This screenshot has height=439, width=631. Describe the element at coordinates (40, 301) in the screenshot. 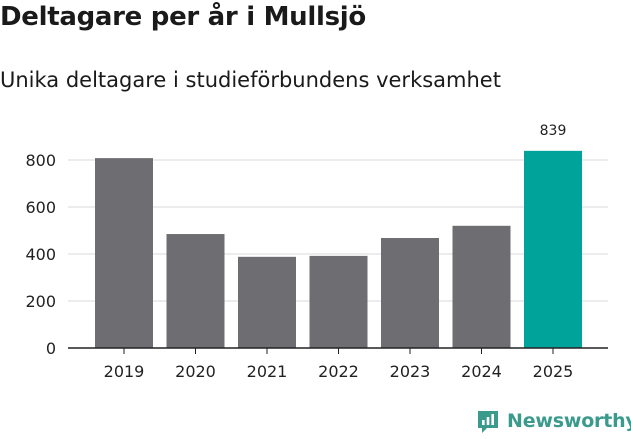

I see `y-tick-label: 200` at that location.